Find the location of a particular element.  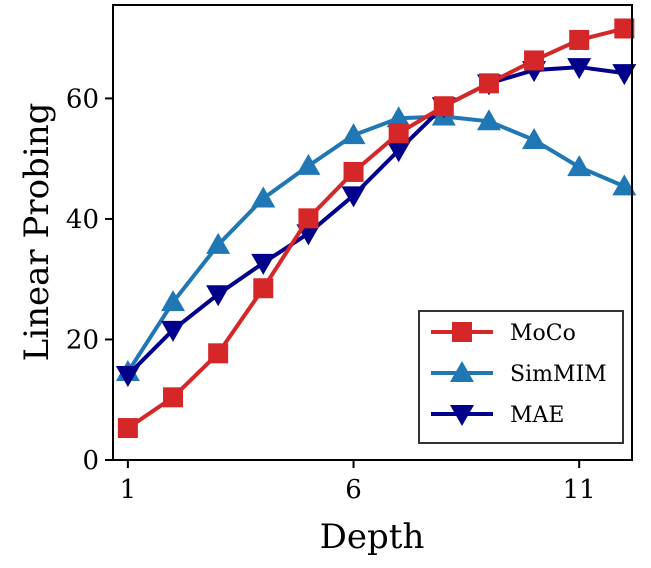

y-tick-label: 20 is located at coordinates (82, 340).